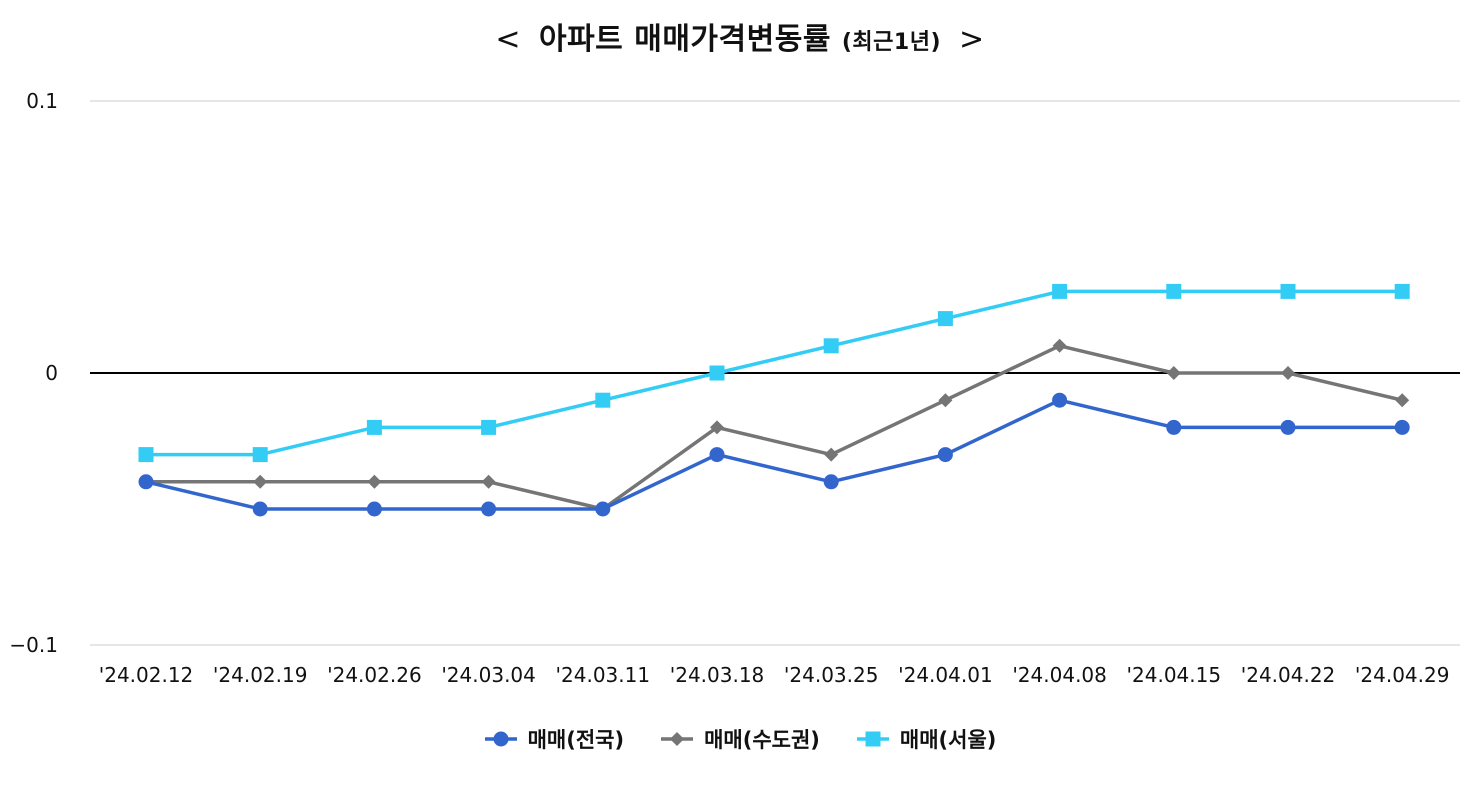 Image resolution: width=1480 pixels, height=800 pixels. I want to click on x-tick-label: '24.02.12, so click(146, 675).